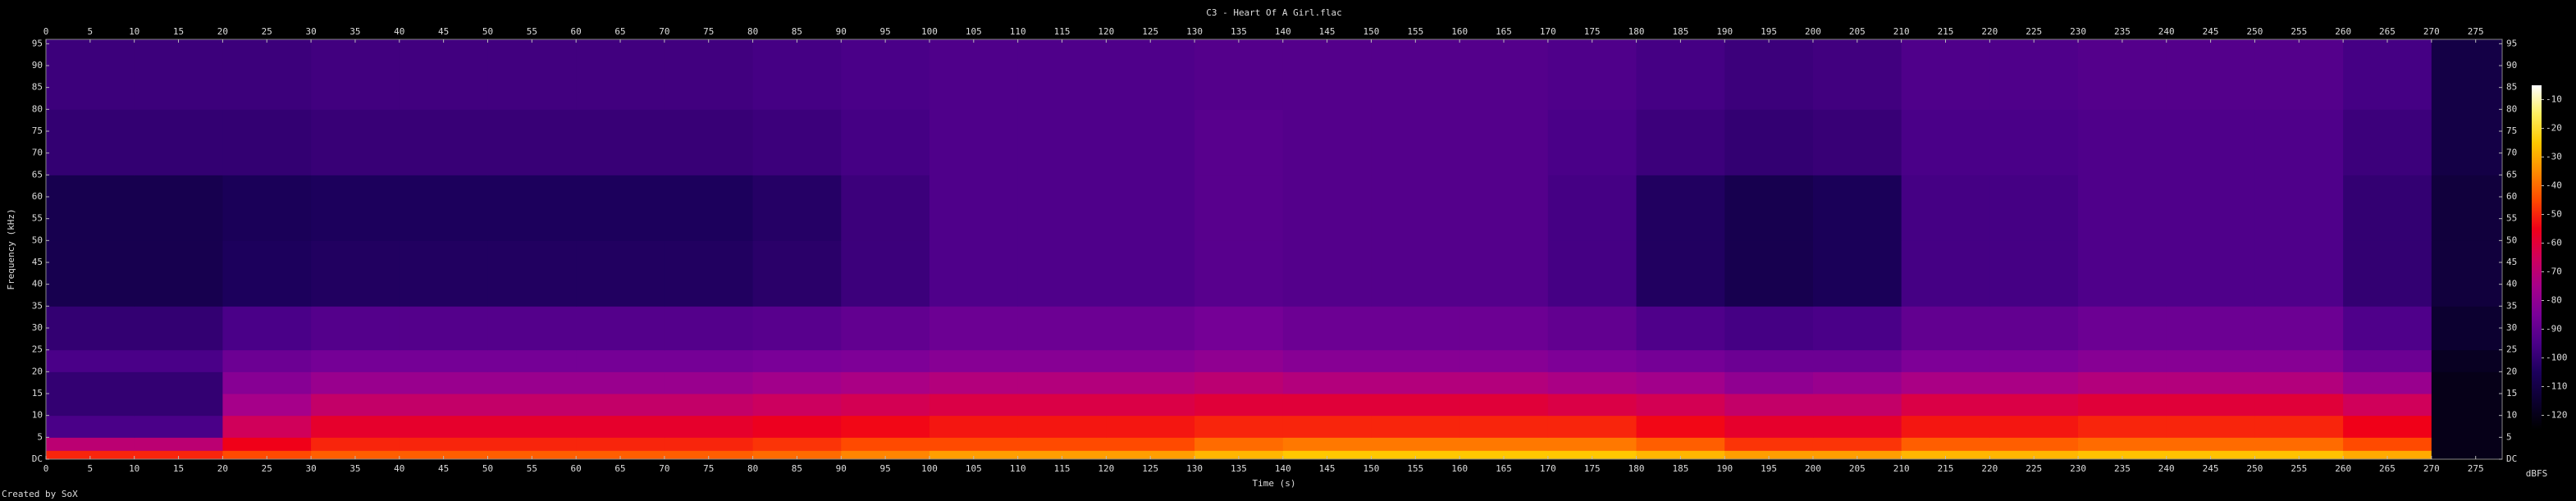  What do you see at coordinates (2511, 174) in the screenshot?
I see `y-tick-label: 65` at bounding box center [2511, 174].